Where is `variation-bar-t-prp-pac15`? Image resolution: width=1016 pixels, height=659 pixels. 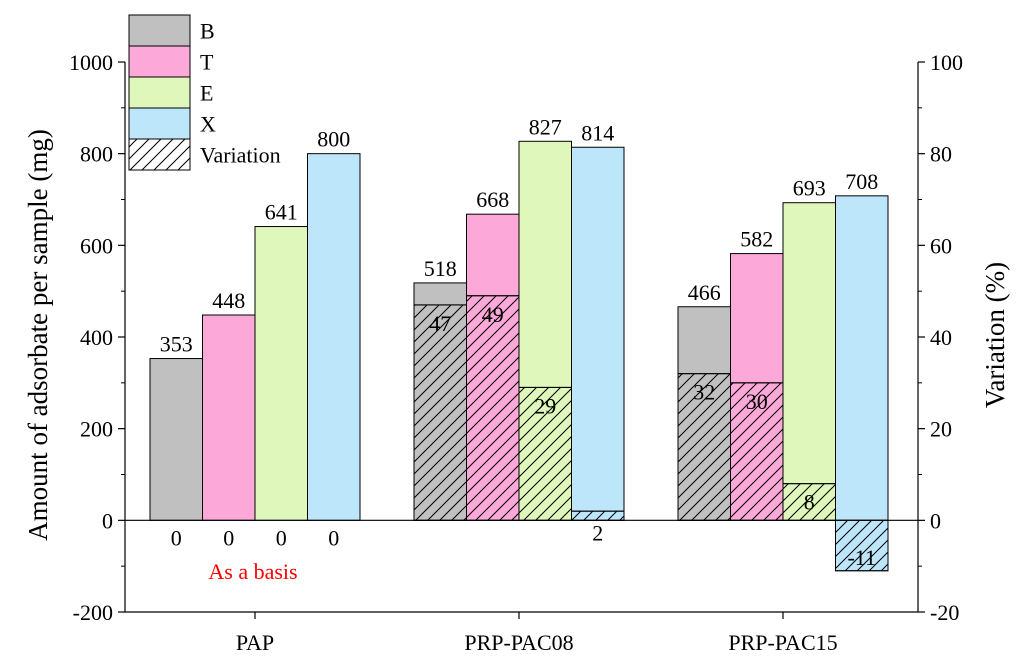 variation-bar-t-prp-pac15 is located at coordinates (757, 451).